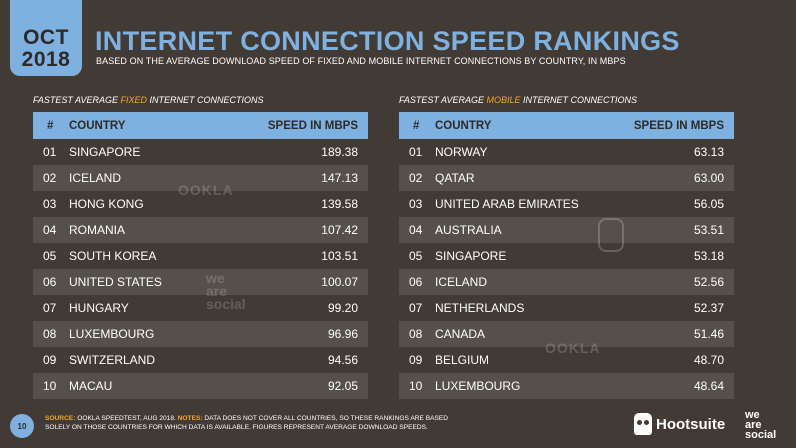  Describe the element at coordinates (342, 386) in the screenshot. I see `speed-cell: 92.05` at that location.